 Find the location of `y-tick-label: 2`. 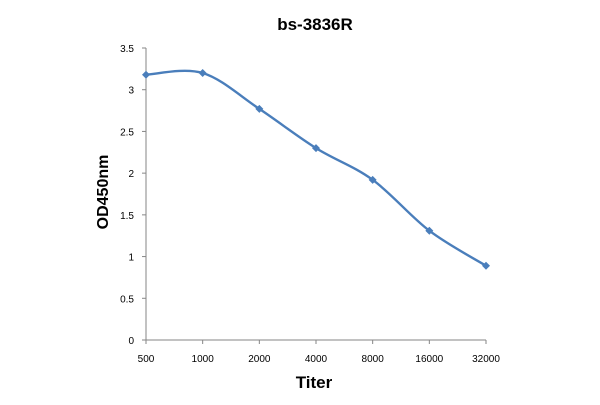

y-tick-label: 2 is located at coordinates (131, 174).